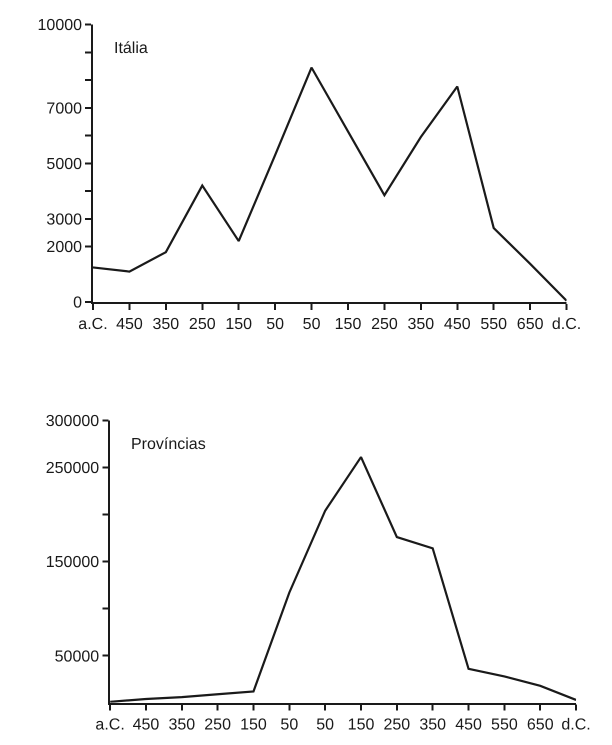 This screenshot has height=745, width=612. I want to click on y-tick-label: 3000, so click(64, 219).